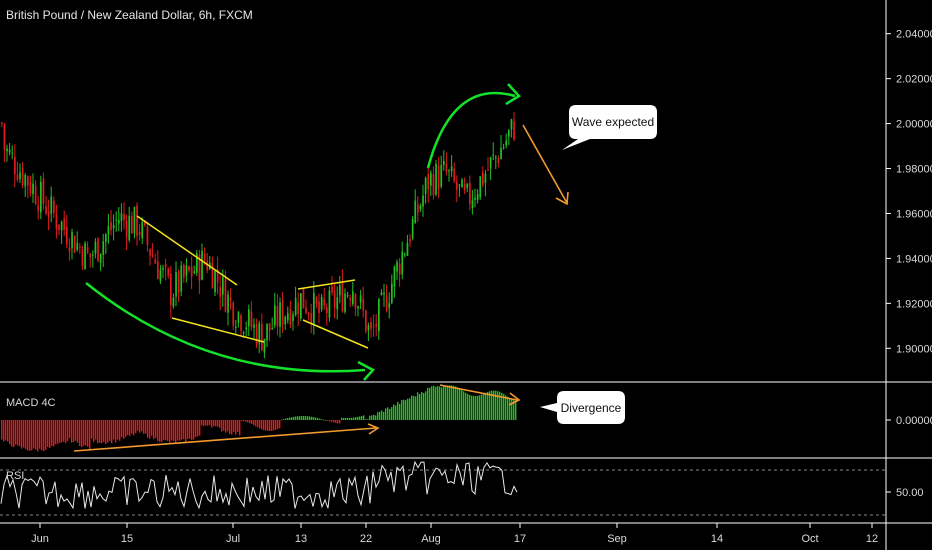 This screenshot has height=550, width=932. What do you see at coordinates (914, 35) in the screenshot?
I see `price-tick-label: 2.04000` at bounding box center [914, 35].